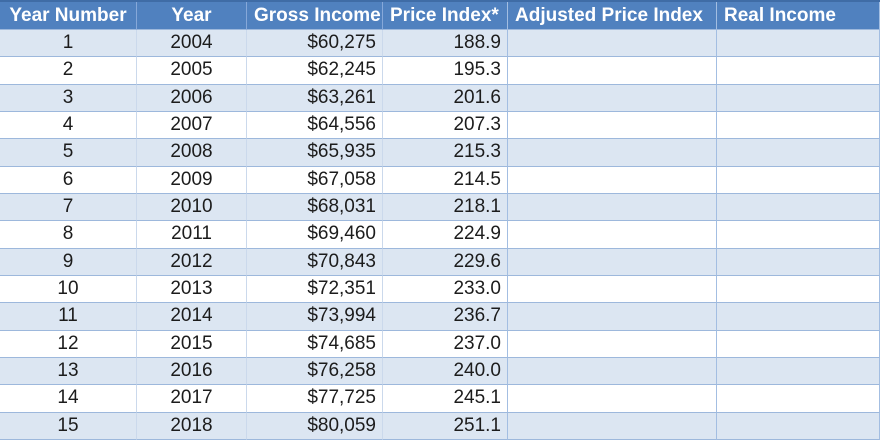  I want to click on table-cell: 13, so click(68, 372).